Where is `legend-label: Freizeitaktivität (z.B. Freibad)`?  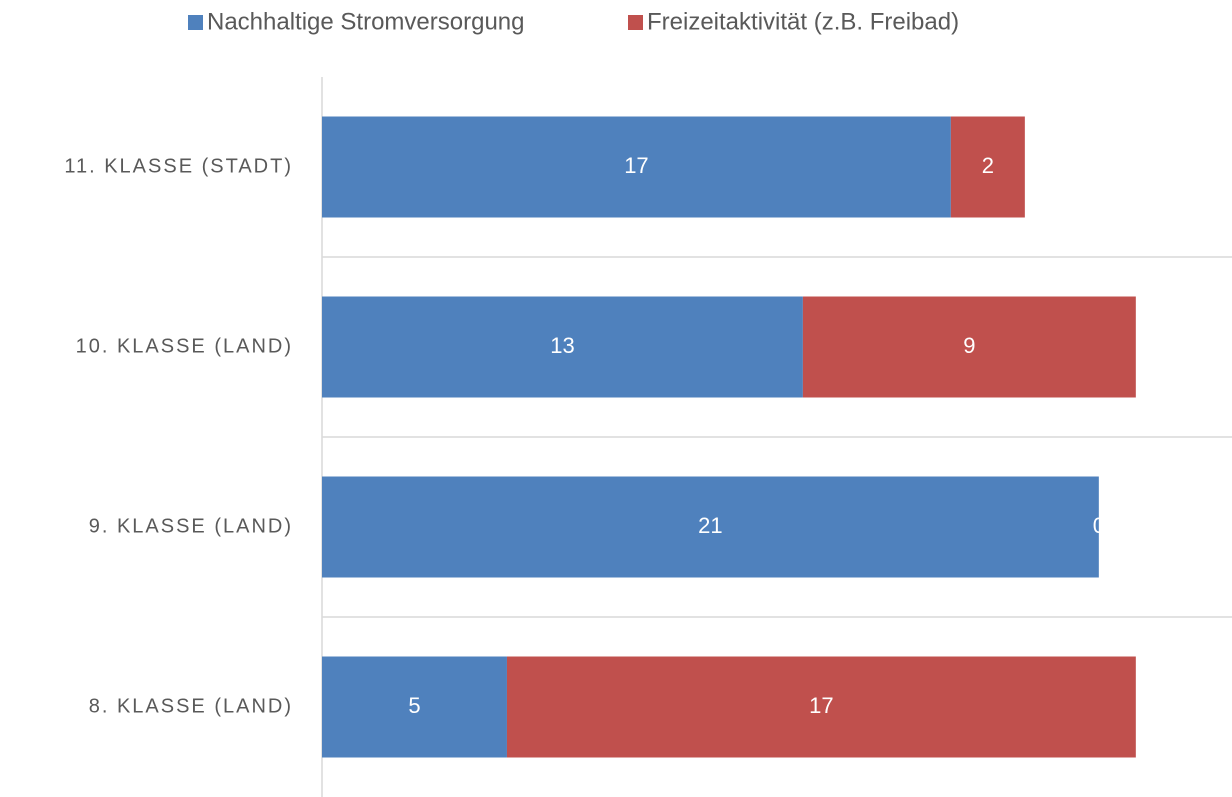 legend-label: Freizeitaktivität (z.B. Freibad) is located at coordinates (803, 21).